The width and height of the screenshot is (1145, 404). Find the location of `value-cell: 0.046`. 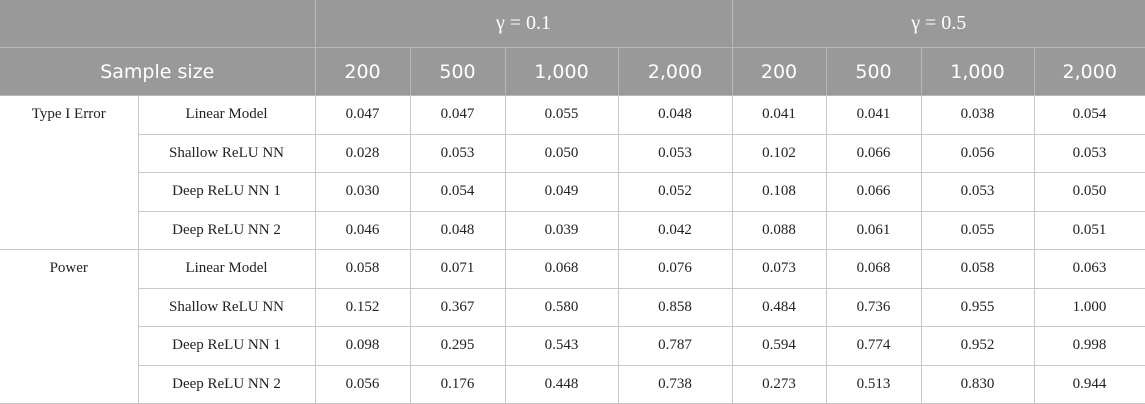

value-cell: 0.046 is located at coordinates (362, 230).